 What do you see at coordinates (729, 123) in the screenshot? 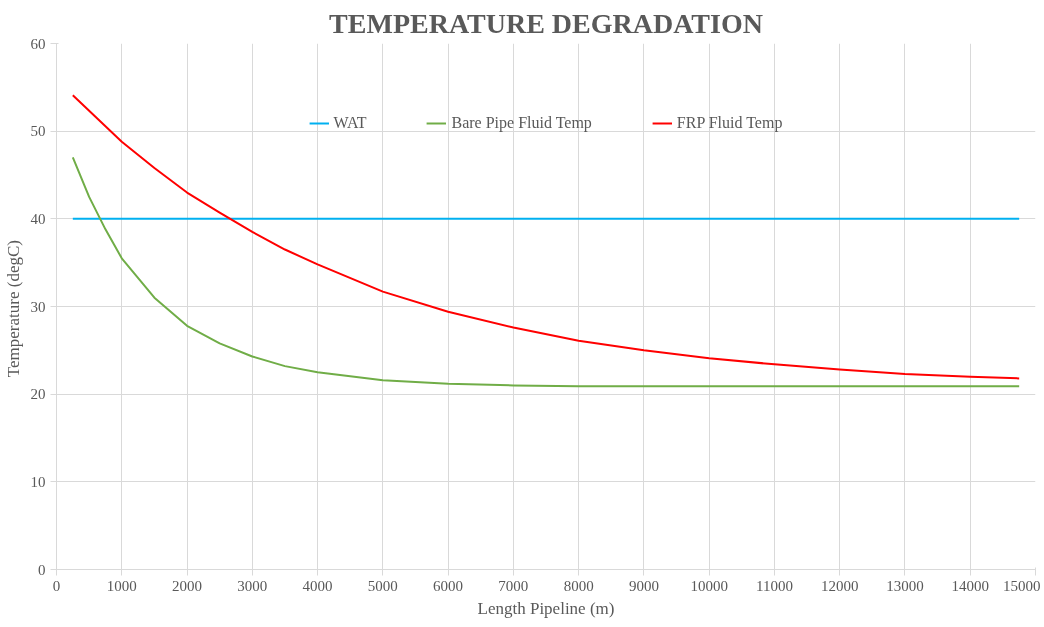
I see `legend-label: FRP Fluid Temp` at bounding box center [729, 123].